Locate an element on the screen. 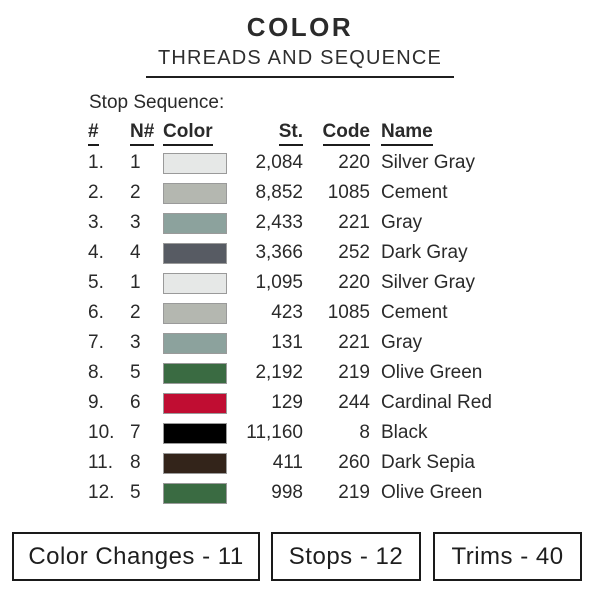 The height and width of the screenshot is (600, 600). thread-name: Gray is located at coordinates (402, 342).